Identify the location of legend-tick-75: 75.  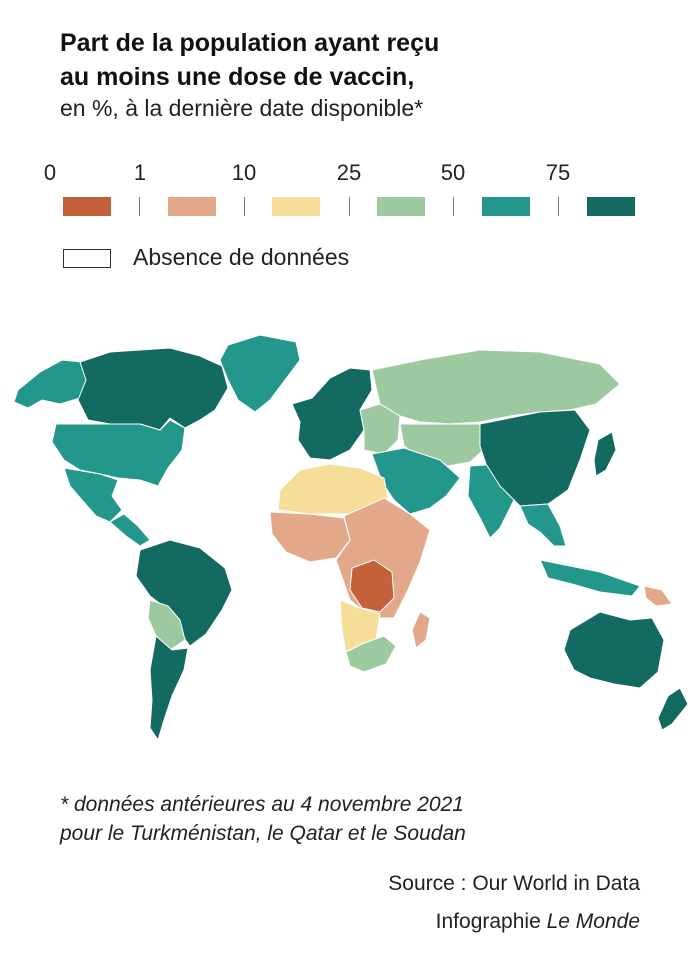
(558, 172).